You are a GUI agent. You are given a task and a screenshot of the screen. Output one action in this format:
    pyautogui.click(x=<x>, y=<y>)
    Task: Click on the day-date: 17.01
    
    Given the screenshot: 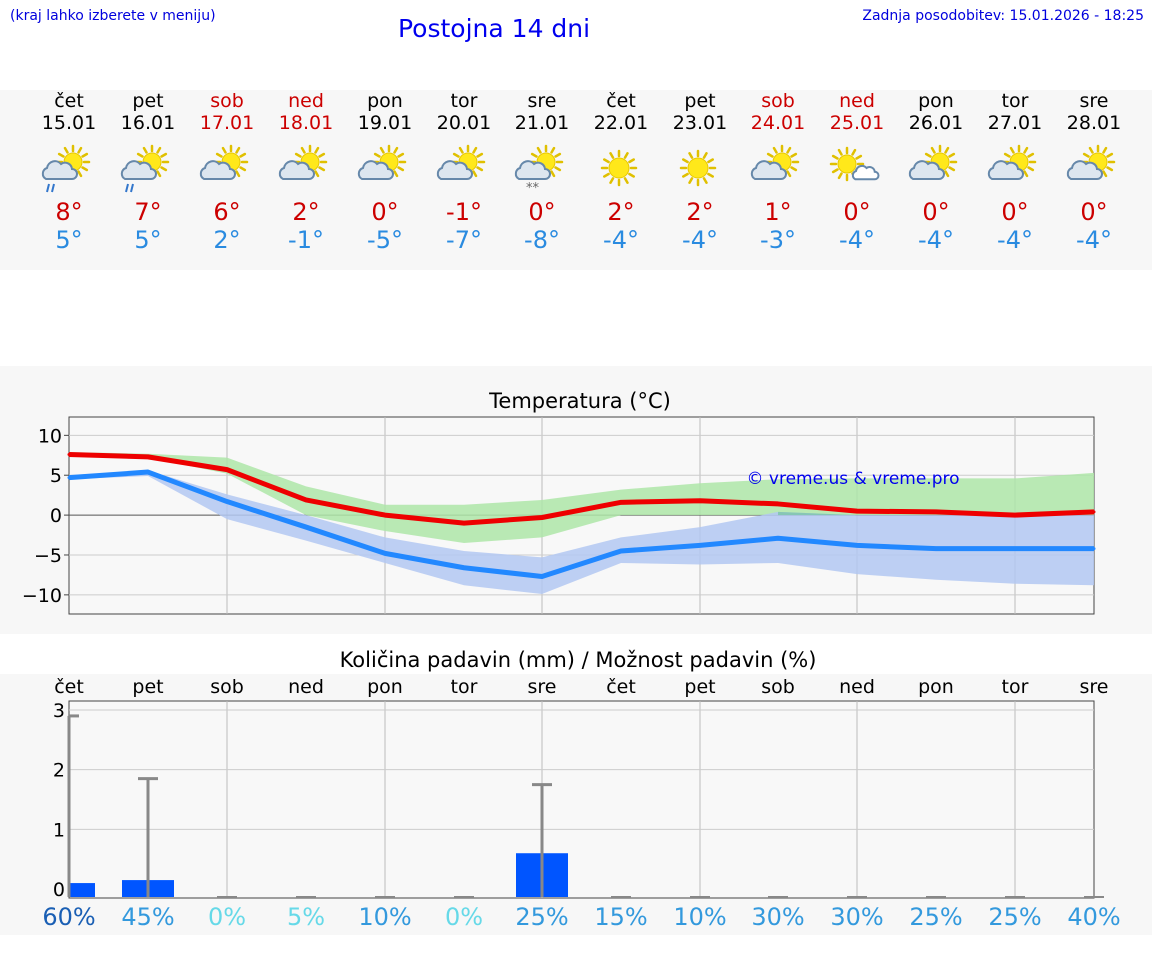 What is the action you would take?
    pyautogui.click(x=227, y=123)
    